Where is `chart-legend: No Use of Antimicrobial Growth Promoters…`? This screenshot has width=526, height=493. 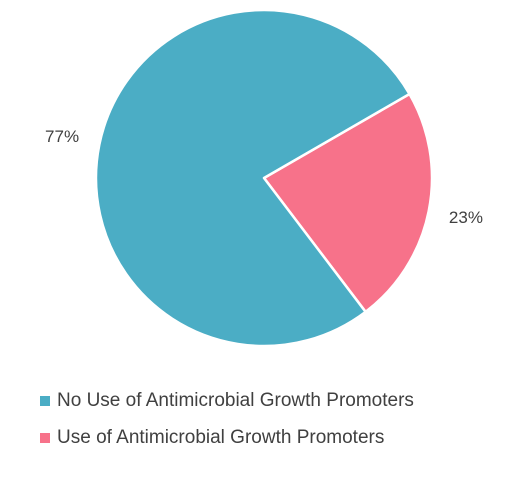
chart-legend: No Use of Antimicrobial Growth Promoters… is located at coordinates (227, 419).